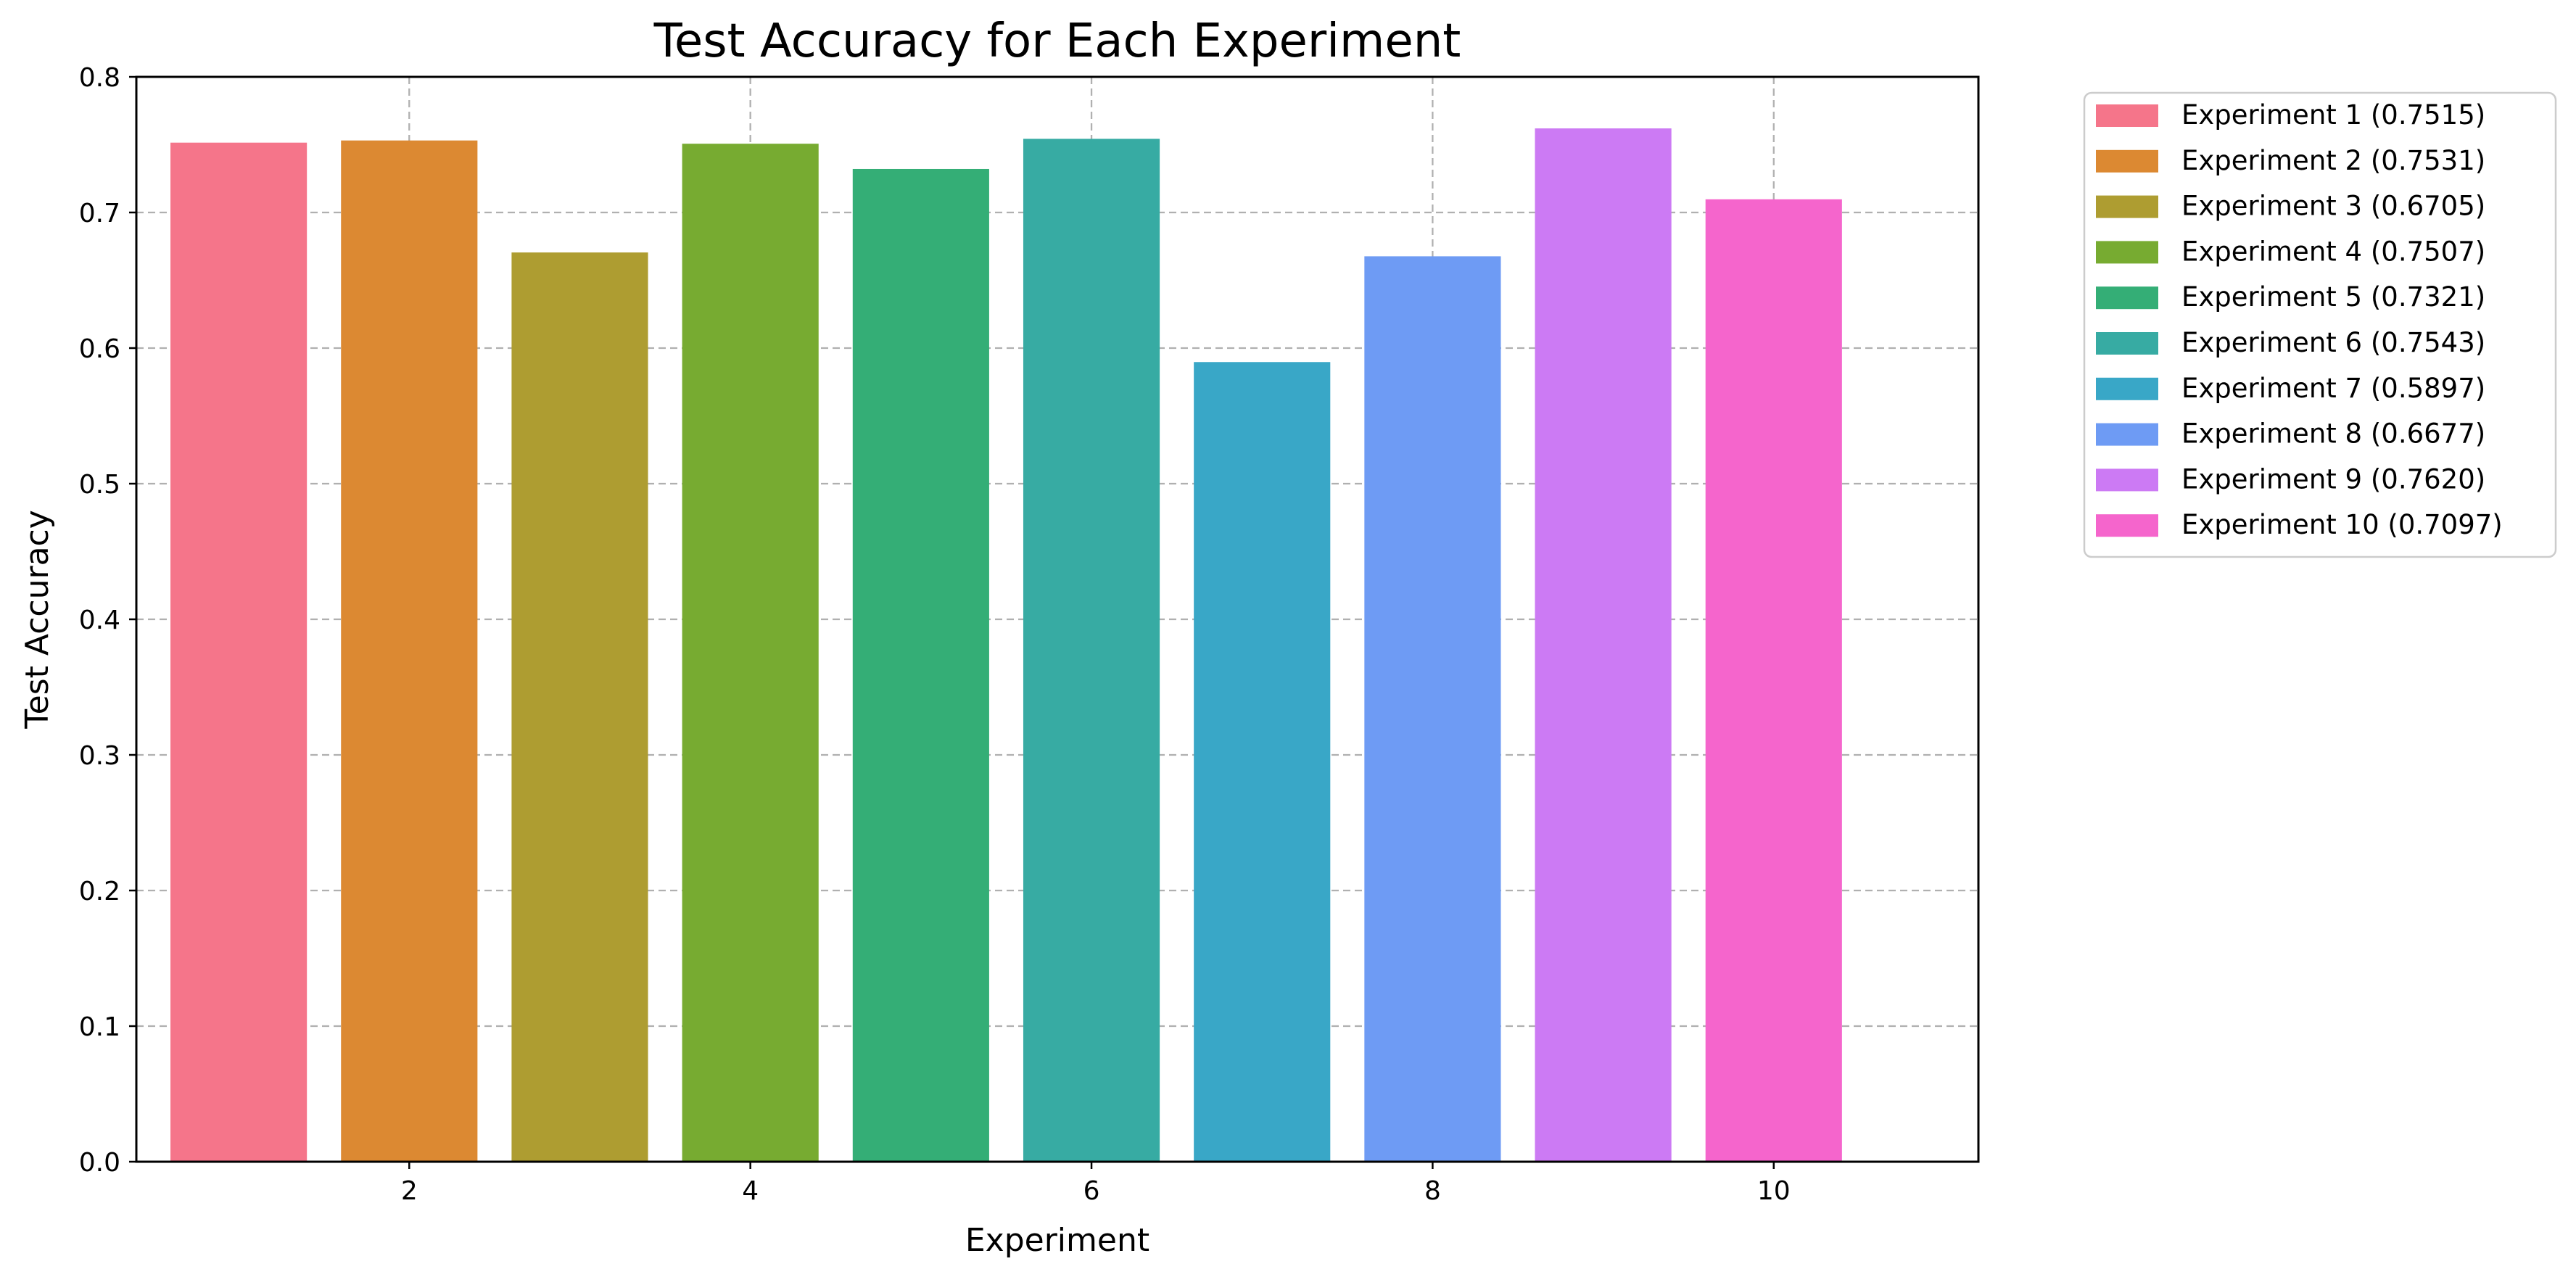 Image resolution: width=2576 pixels, height=1285 pixels. I want to click on legend-label: Experiment 3 (0.6705), so click(2333, 206).